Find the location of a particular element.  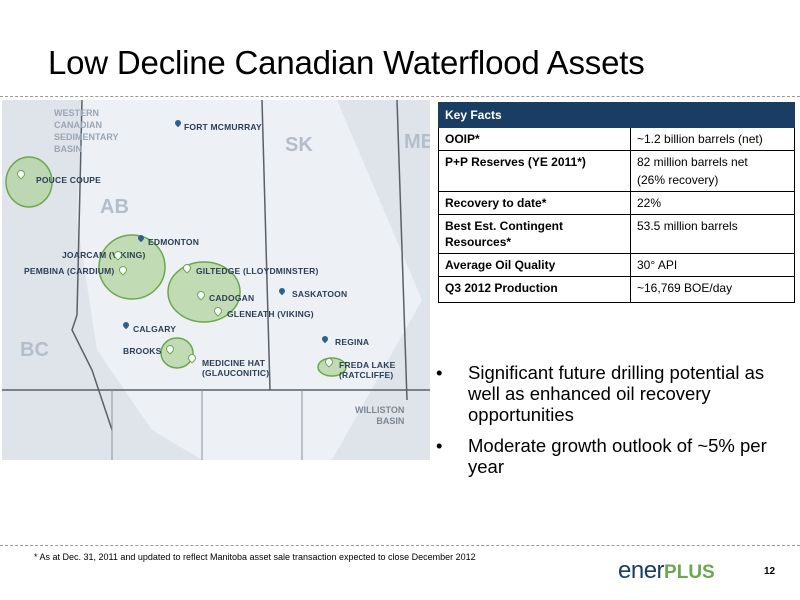

asset-pouce-coupe: POUCE COUPE is located at coordinates (69, 180).